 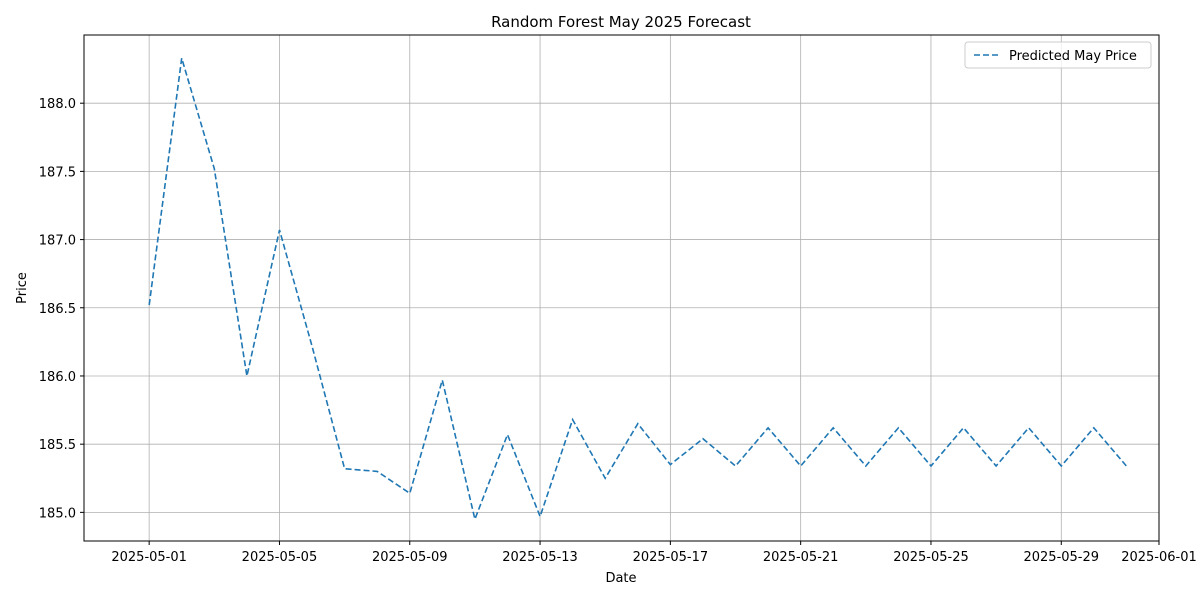 I want to click on x-tick-label: 2025-05-01, so click(x=149, y=557).